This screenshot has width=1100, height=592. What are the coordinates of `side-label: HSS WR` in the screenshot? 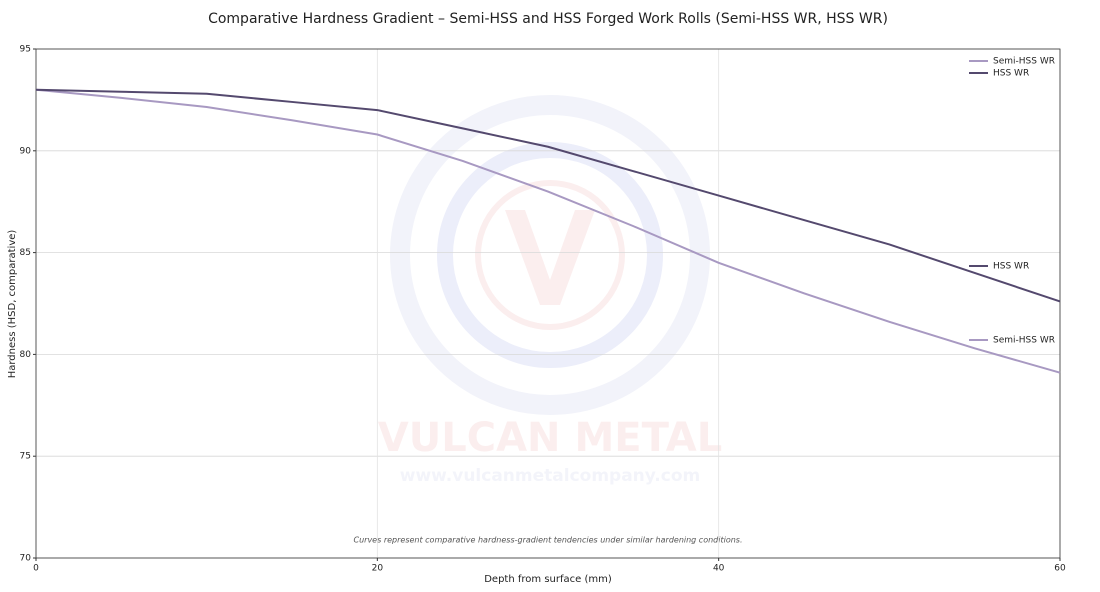 It's located at (1011, 267).